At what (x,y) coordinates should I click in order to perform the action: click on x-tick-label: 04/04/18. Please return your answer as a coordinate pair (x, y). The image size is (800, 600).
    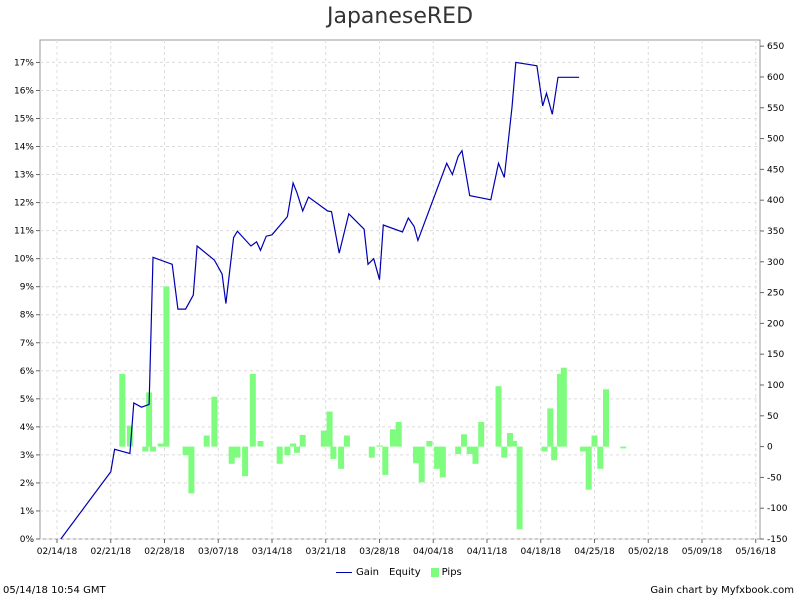
    Looking at the image, I should click on (433, 552).